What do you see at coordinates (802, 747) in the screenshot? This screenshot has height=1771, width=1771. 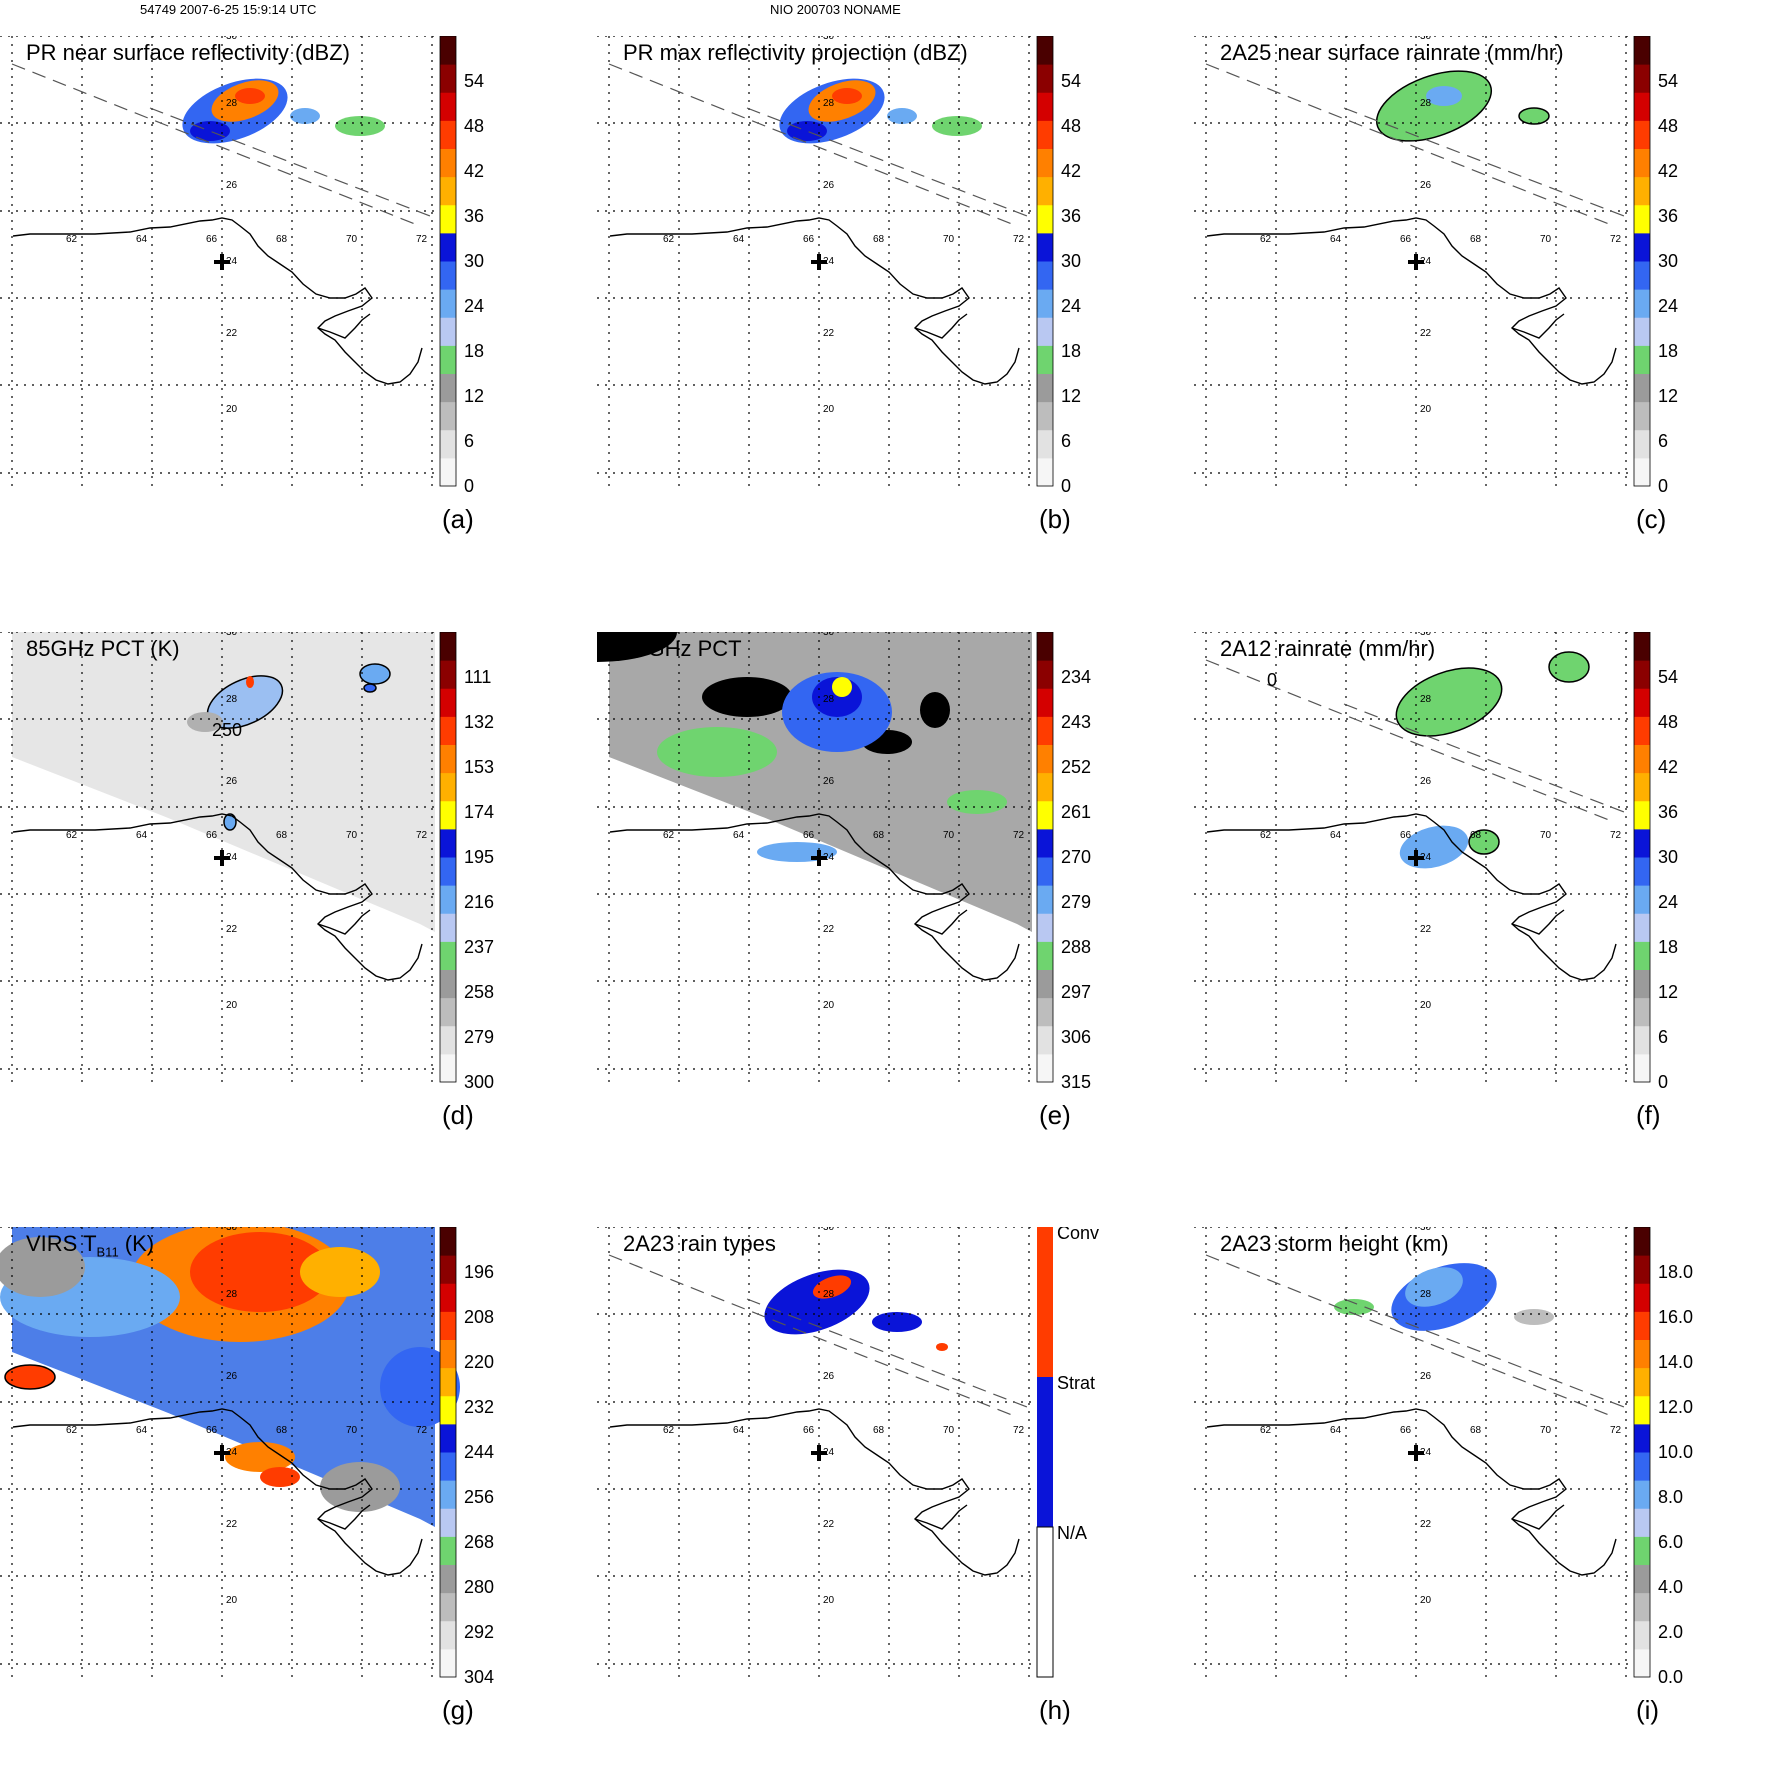 I see `tmi37-features` at bounding box center [802, 747].